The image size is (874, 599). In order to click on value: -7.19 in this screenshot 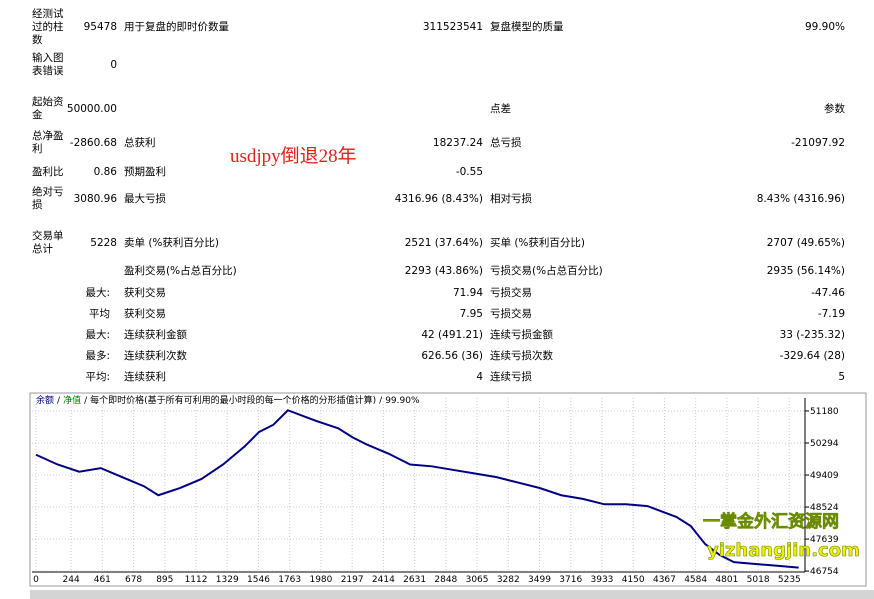, I will do `click(831, 314)`.